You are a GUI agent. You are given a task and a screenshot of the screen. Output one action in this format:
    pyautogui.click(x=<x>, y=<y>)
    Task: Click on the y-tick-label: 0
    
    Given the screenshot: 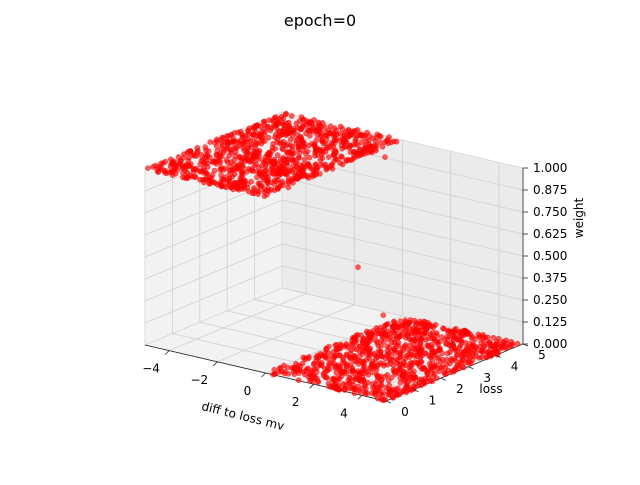 What is the action you would take?
    pyautogui.click(x=405, y=412)
    